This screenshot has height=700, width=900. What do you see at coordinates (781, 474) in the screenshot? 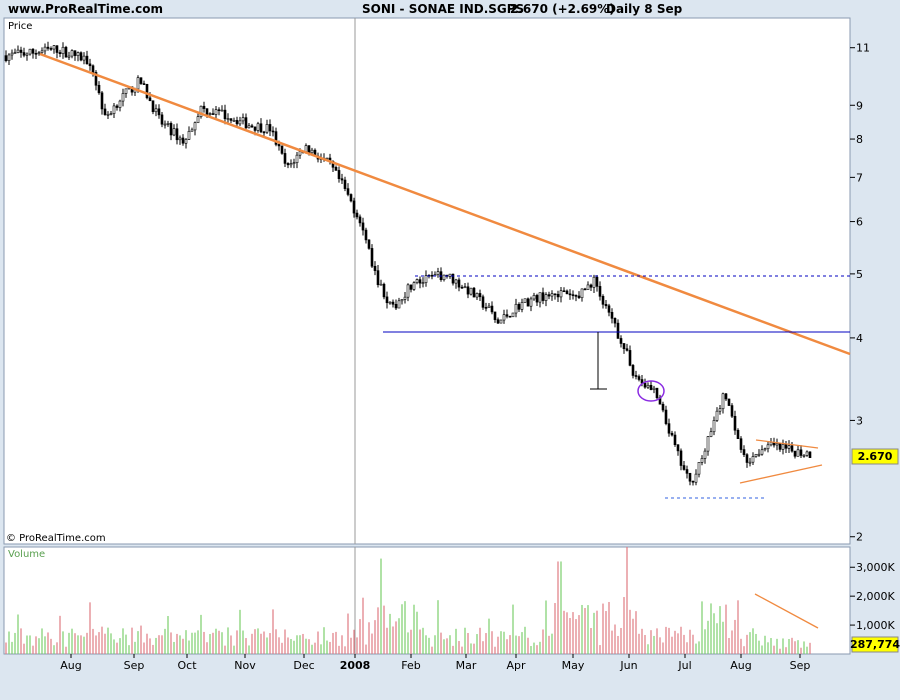
I see `triangle-bottom-line` at bounding box center [781, 474].